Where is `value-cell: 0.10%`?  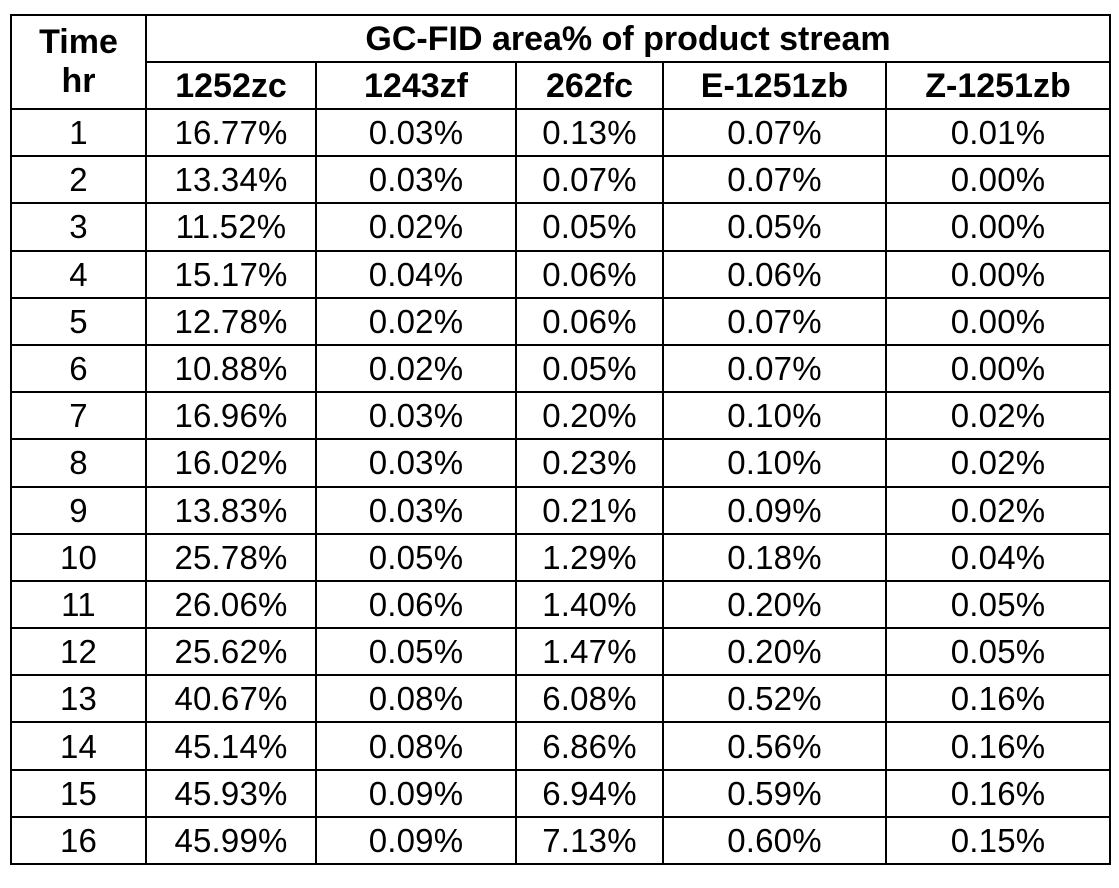 value-cell: 0.10% is located at coordinates (774, 462).